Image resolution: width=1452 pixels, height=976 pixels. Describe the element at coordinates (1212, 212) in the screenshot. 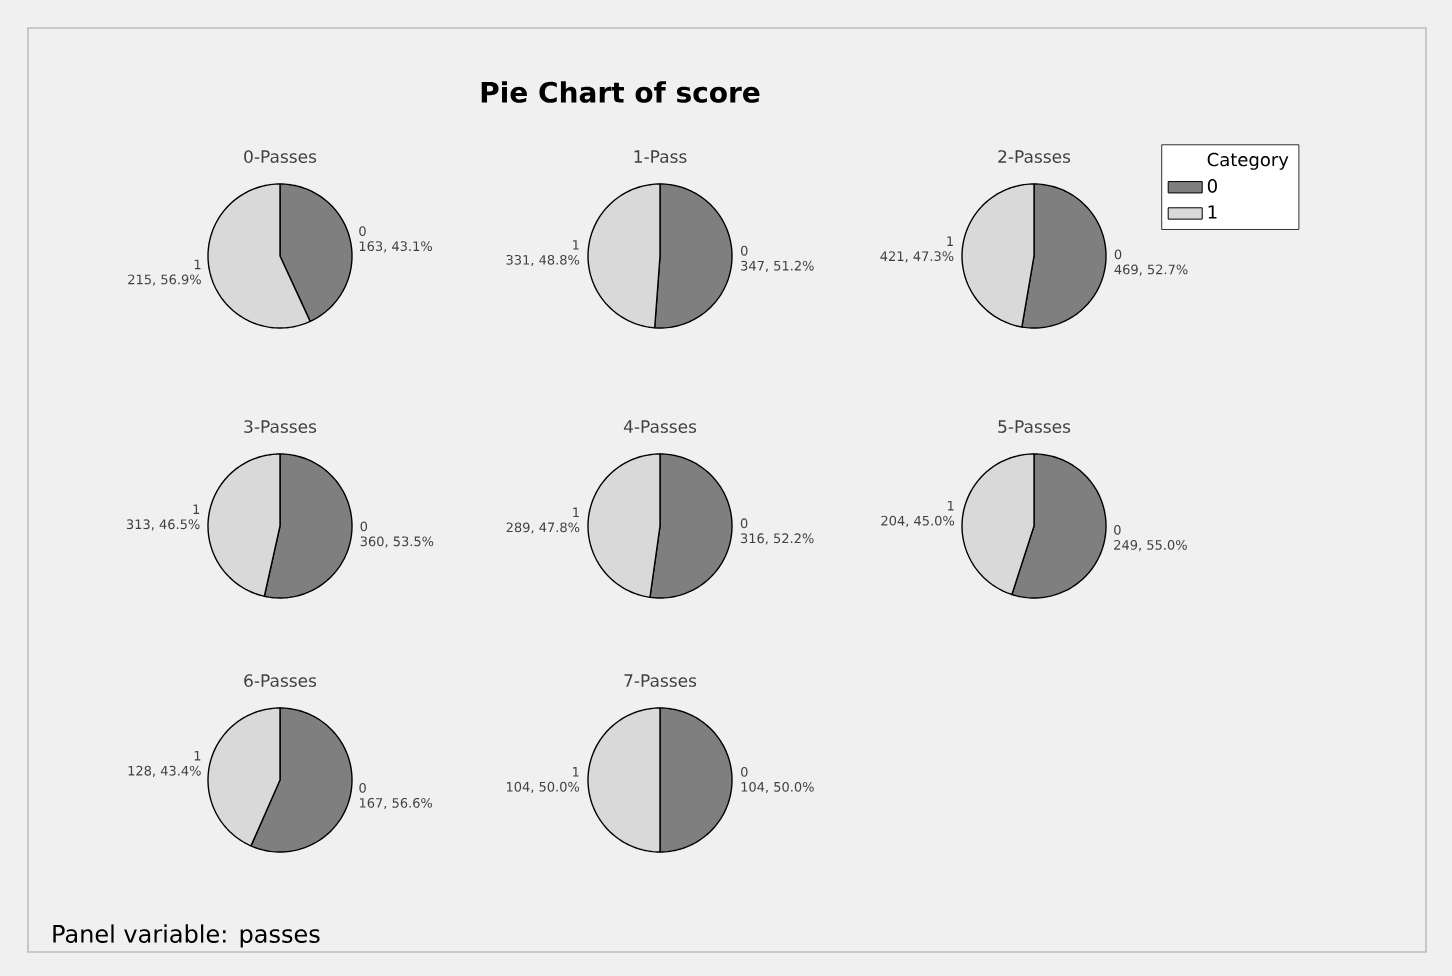

I see `legend-label: 1` at that location.